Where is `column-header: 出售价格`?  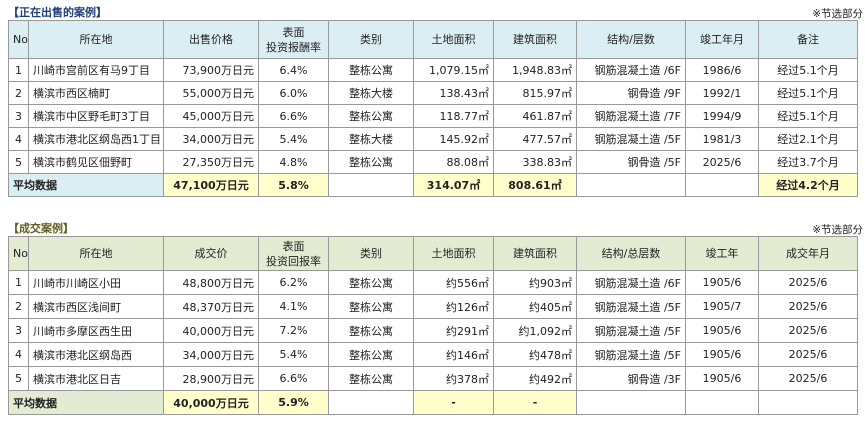 column-header: 出售价格 is located at coordinates (211, 39).